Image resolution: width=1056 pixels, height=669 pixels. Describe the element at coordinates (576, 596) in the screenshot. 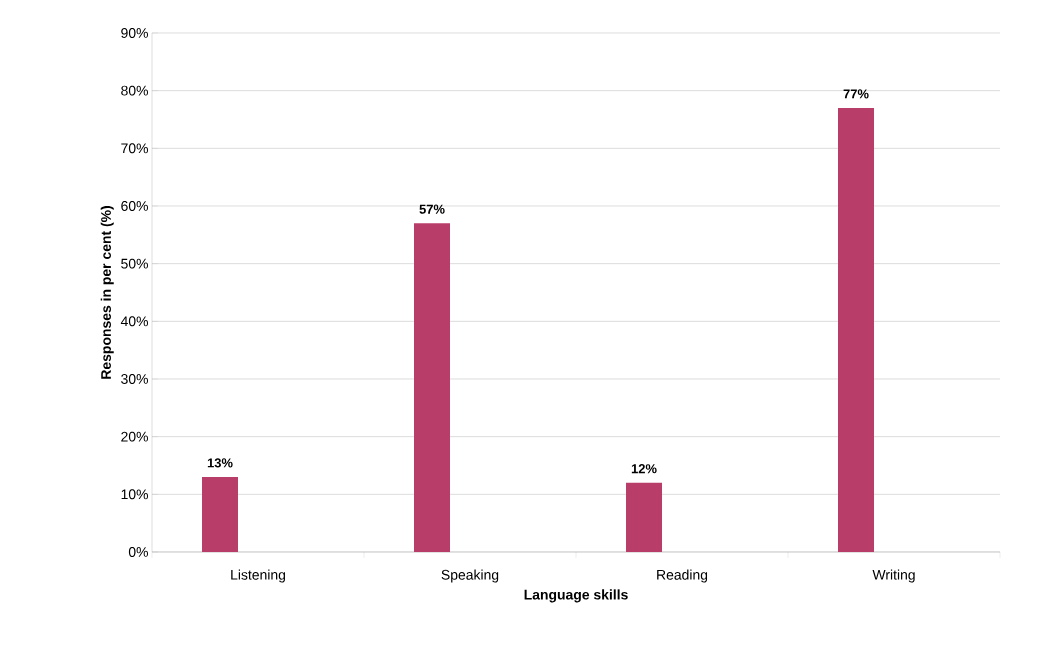

I see `x-axis-title: Language skills` at that location.